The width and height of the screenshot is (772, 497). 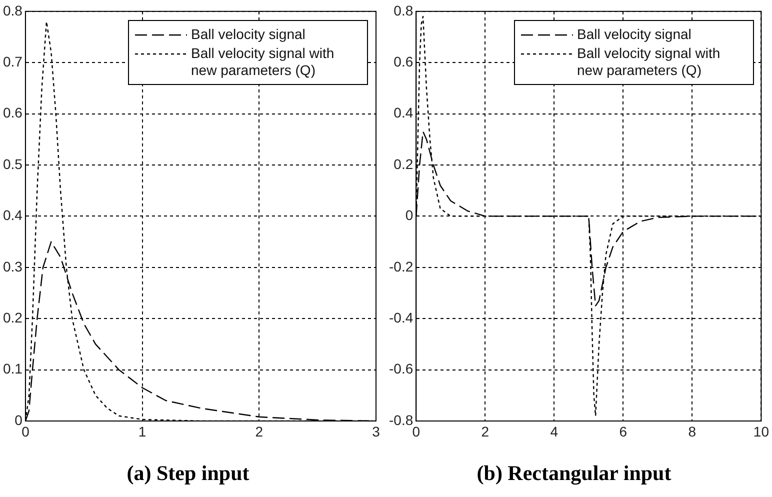 I want to click on y-tick-label: -0.8, so click(x=401, y=420).